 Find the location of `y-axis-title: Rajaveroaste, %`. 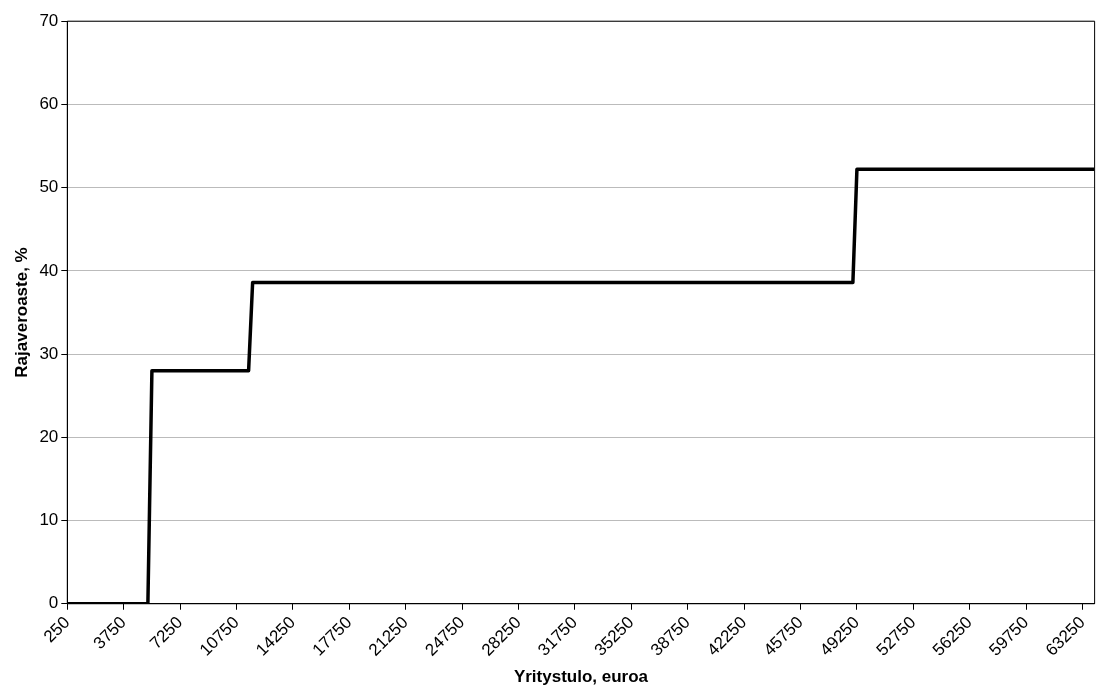

y-axis-title: Rajaveroaste, % is located at coordinates (21, 312).